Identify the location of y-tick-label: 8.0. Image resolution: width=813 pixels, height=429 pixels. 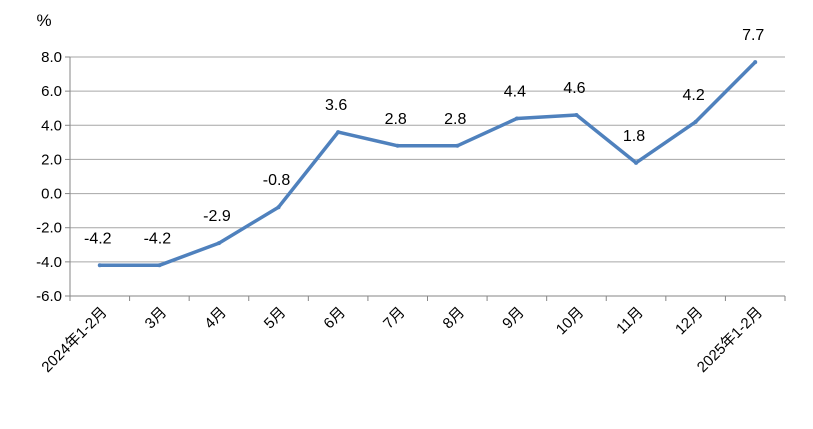
(51, 57).